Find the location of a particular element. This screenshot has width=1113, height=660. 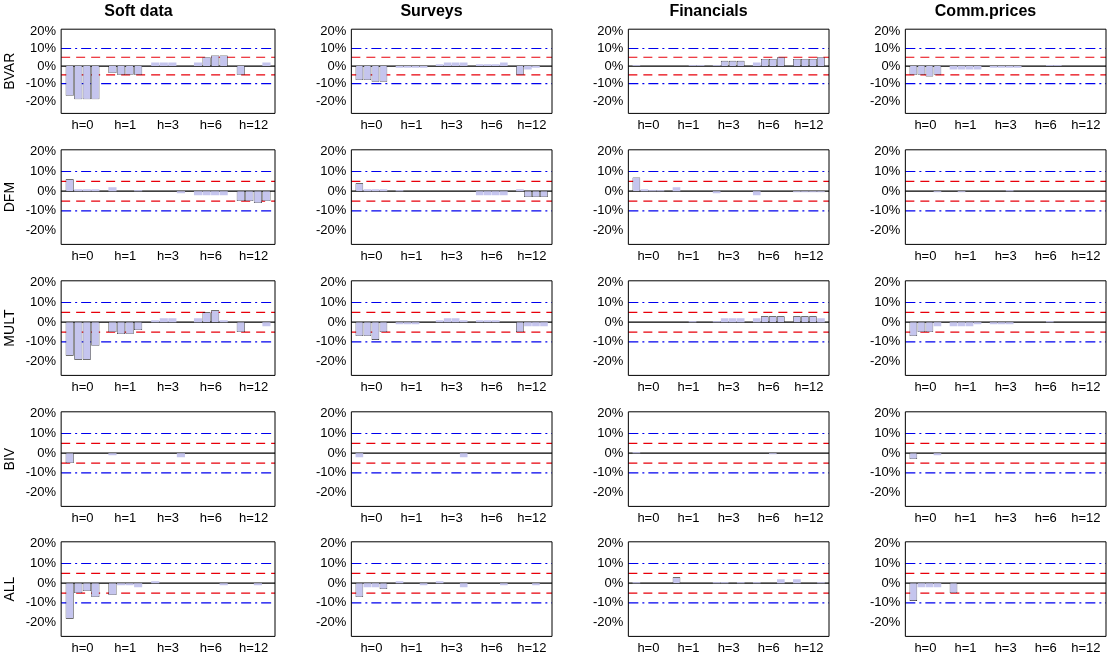

chart-title: Comm.prices is located at coordinates (985, 11).